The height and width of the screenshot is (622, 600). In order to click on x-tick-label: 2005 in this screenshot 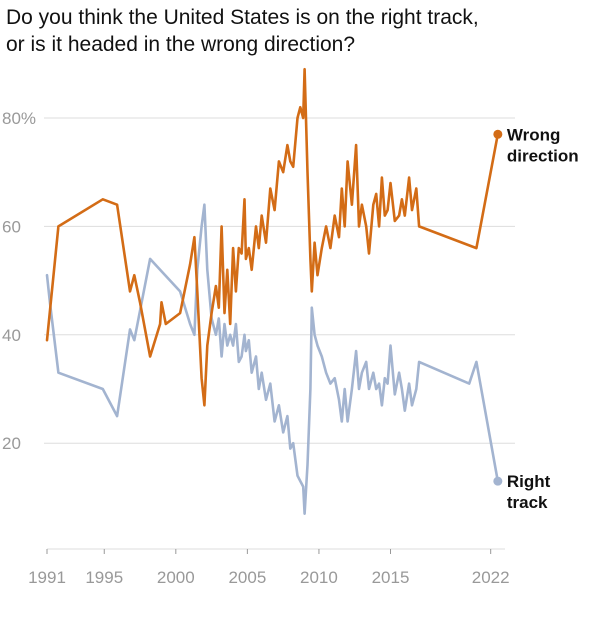, I will do `click(247, 577)`.